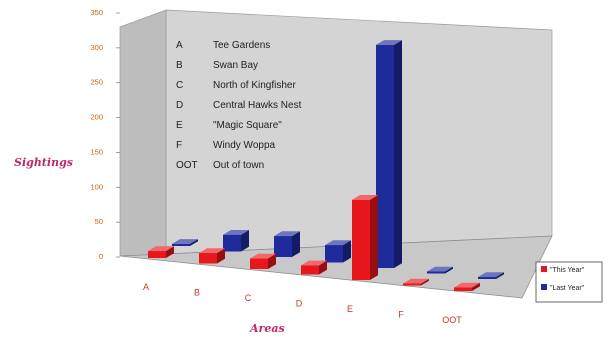 This screenshot has width=606, height=338. Describe the element at coordinates (179, 125) in the screenshot. I see `key-code: E` at that location.